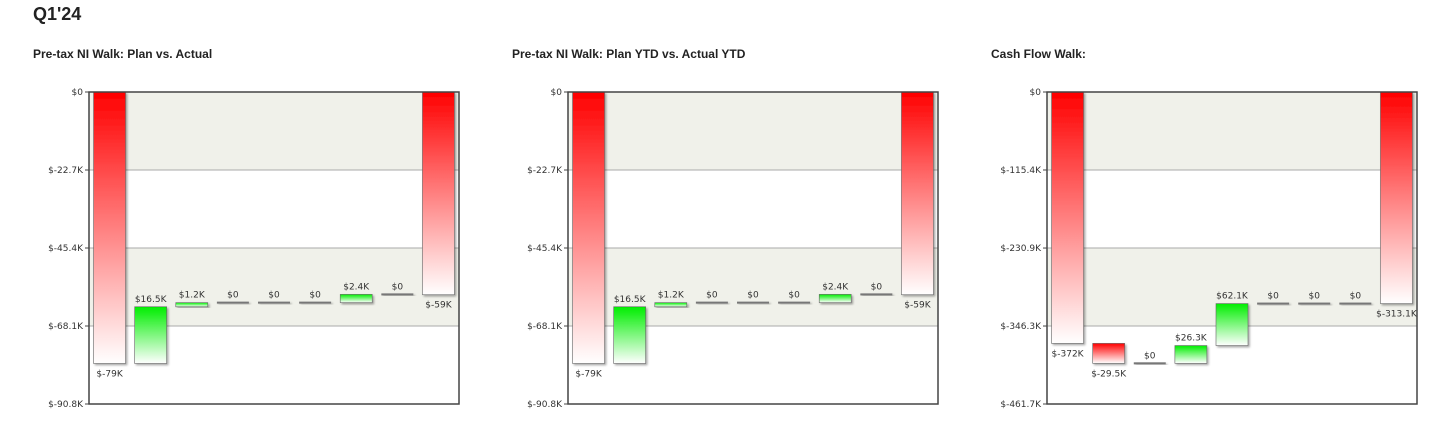  I want to click on chart-title: Pre-tax NI Walk: Plan vs. Actual, so click(123, 54).